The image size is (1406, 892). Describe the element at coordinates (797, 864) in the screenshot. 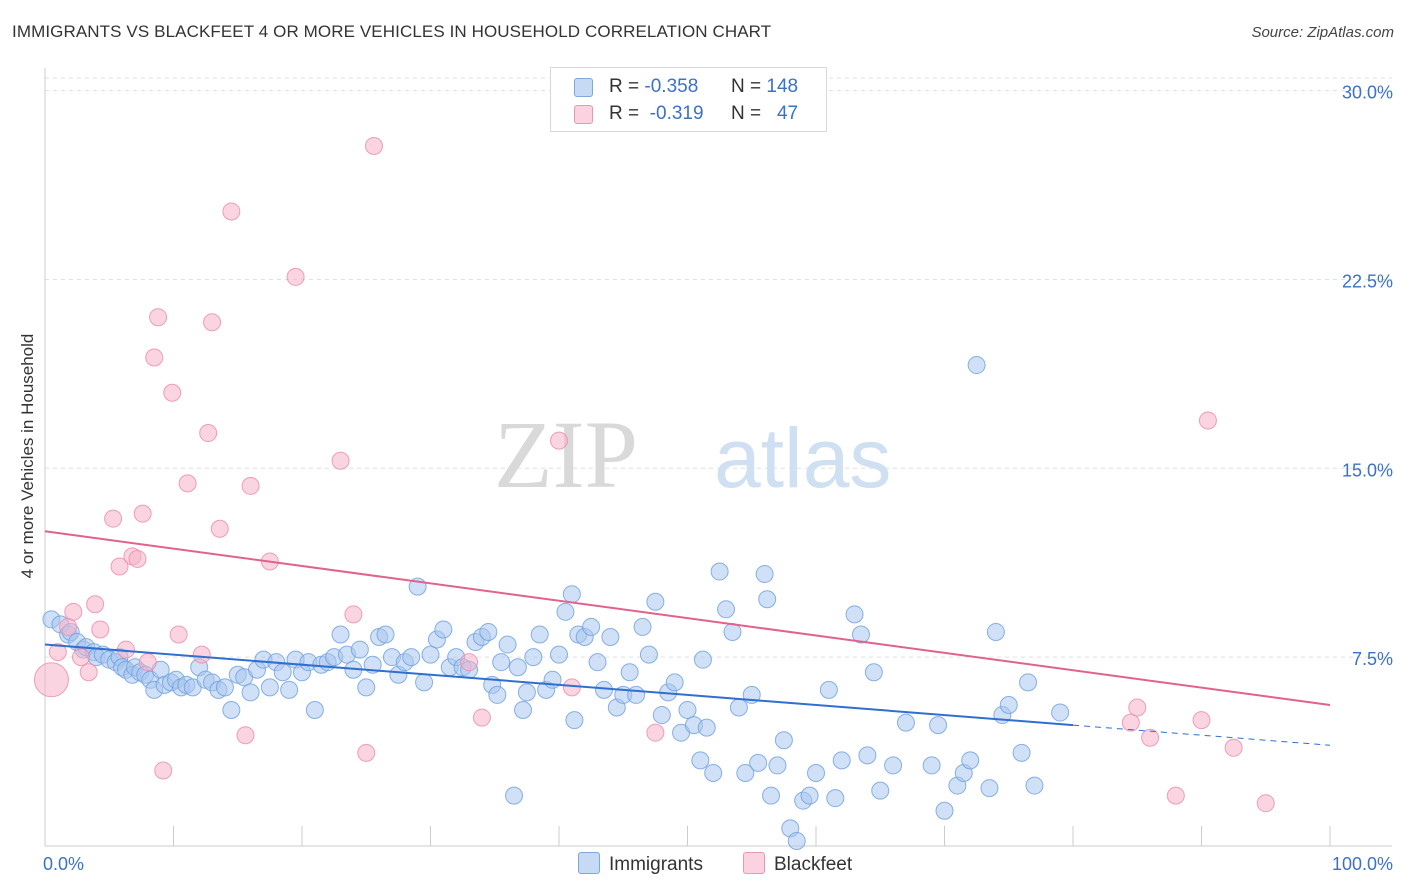

I see `legend-item-blackfeet: Blackfeet` at that location.